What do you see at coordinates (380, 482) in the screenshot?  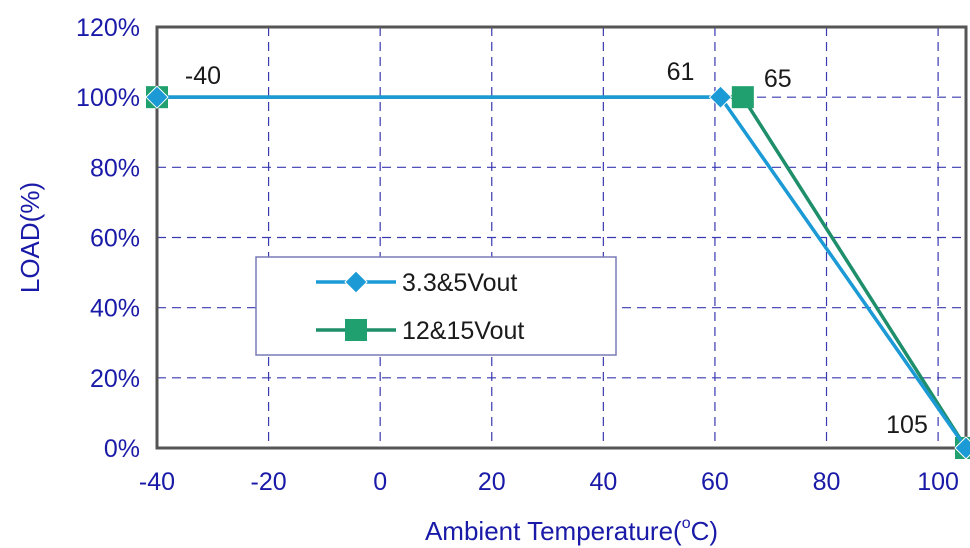 I see `x-tick-label: 0` at bounding box center [380, 482].